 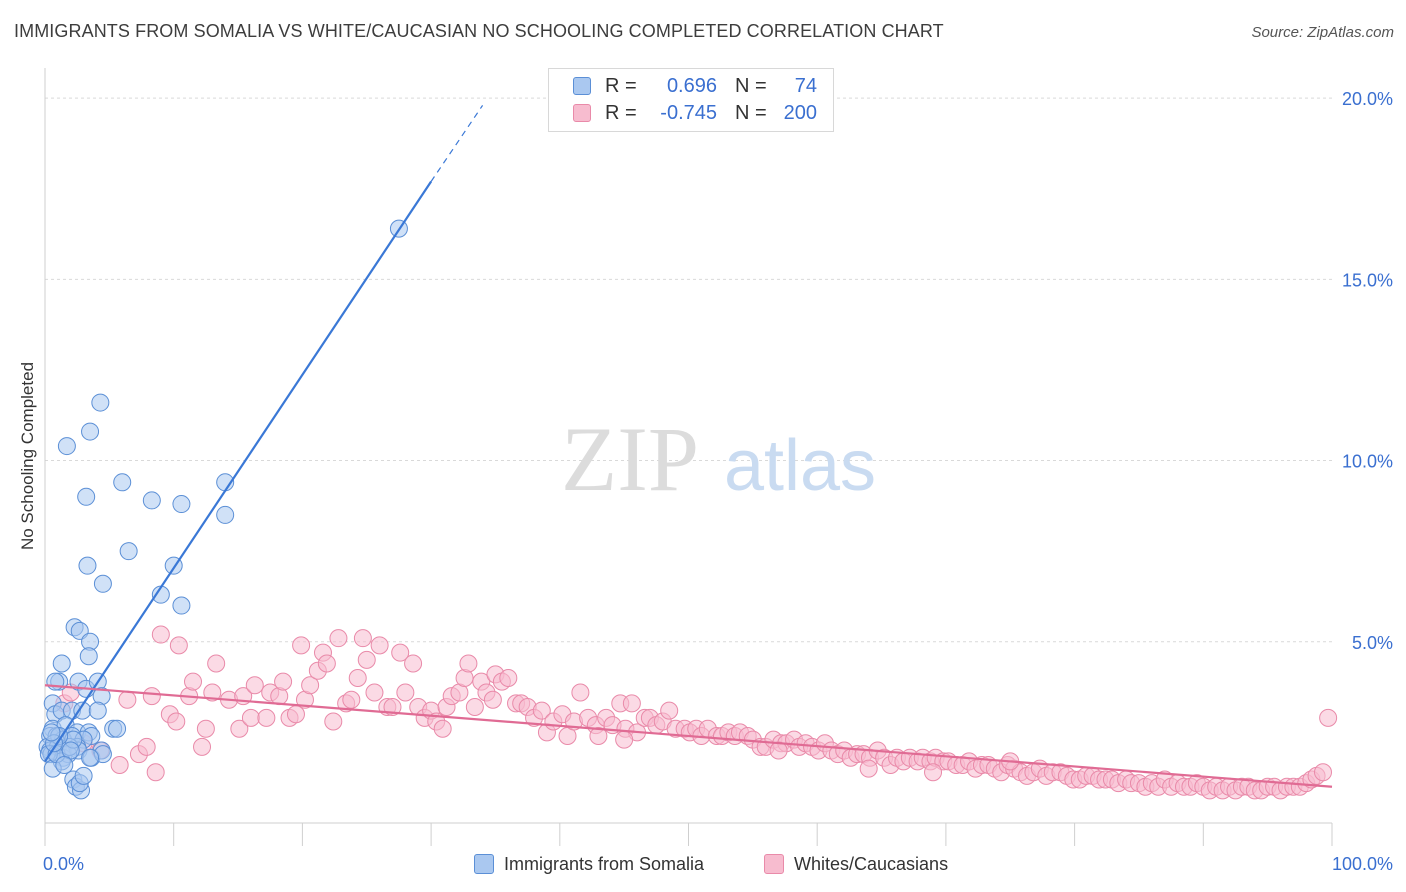 I want to click on legend-n-value-whites: 200, so click(x=800, y=112).